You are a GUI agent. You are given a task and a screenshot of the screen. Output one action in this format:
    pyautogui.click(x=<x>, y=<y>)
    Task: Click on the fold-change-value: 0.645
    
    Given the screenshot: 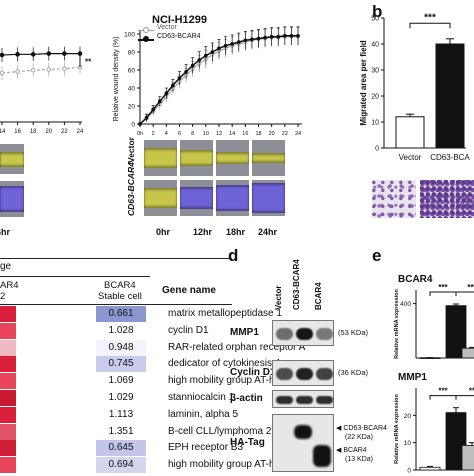 What is the action you would take?
    pyautogui.click(x=121, y=448)
    